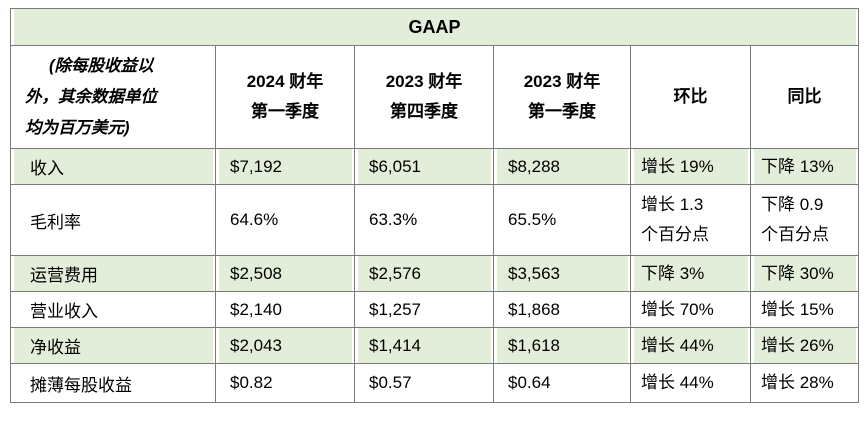 This screenshot has height=425, width=865. I want to click on cell-value: $1,868, so click(562, 309).